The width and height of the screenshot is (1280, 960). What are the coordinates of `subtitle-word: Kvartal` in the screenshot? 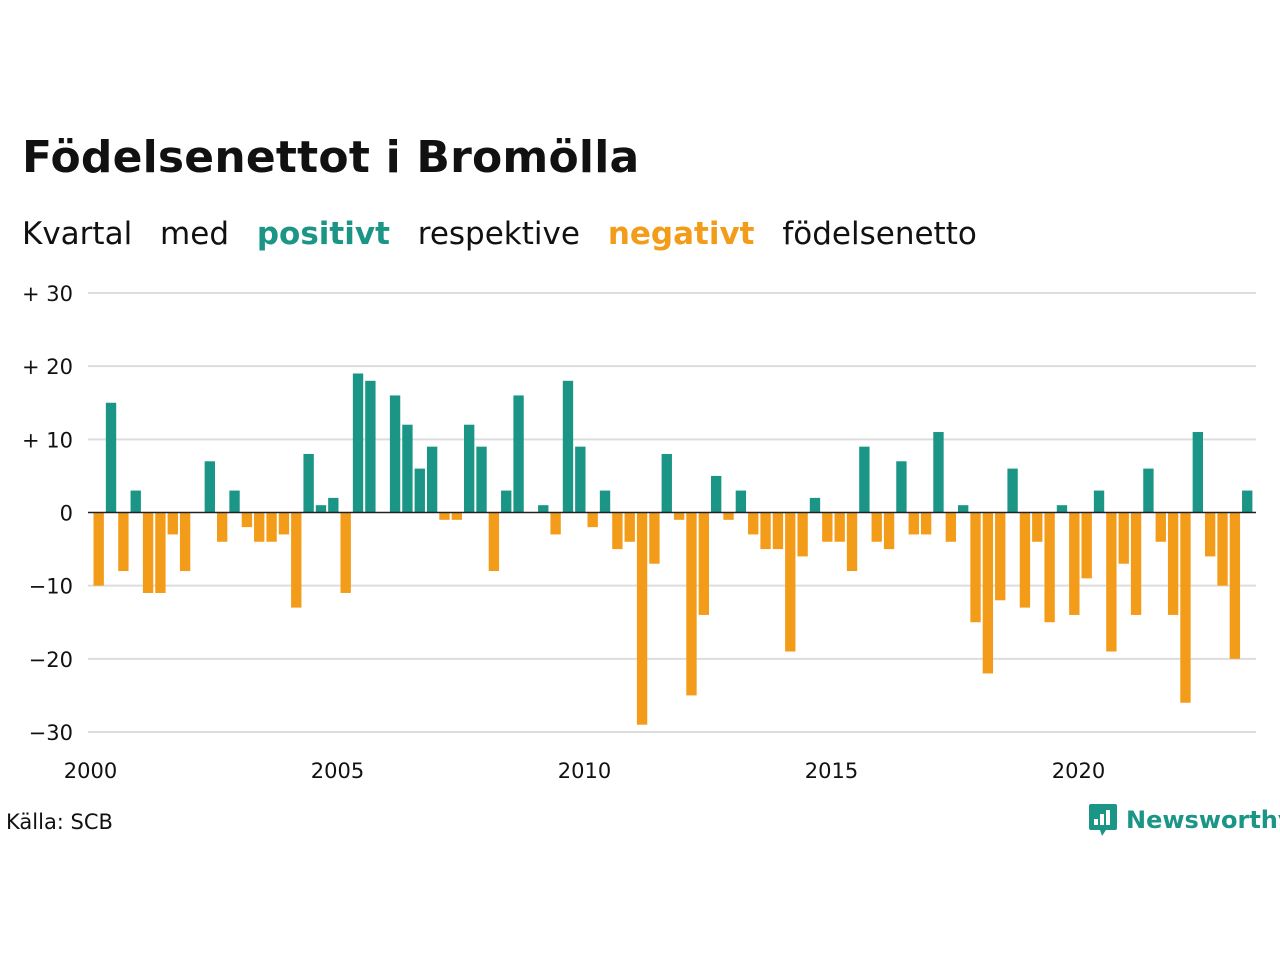 It's located at (77, 234).